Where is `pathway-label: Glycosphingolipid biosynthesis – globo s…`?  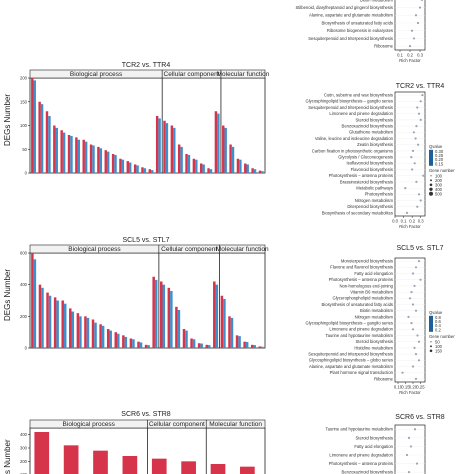
pathway-label: Glycosphingolipid biosynthesis – globo s… is located at coordinates (351, 360).